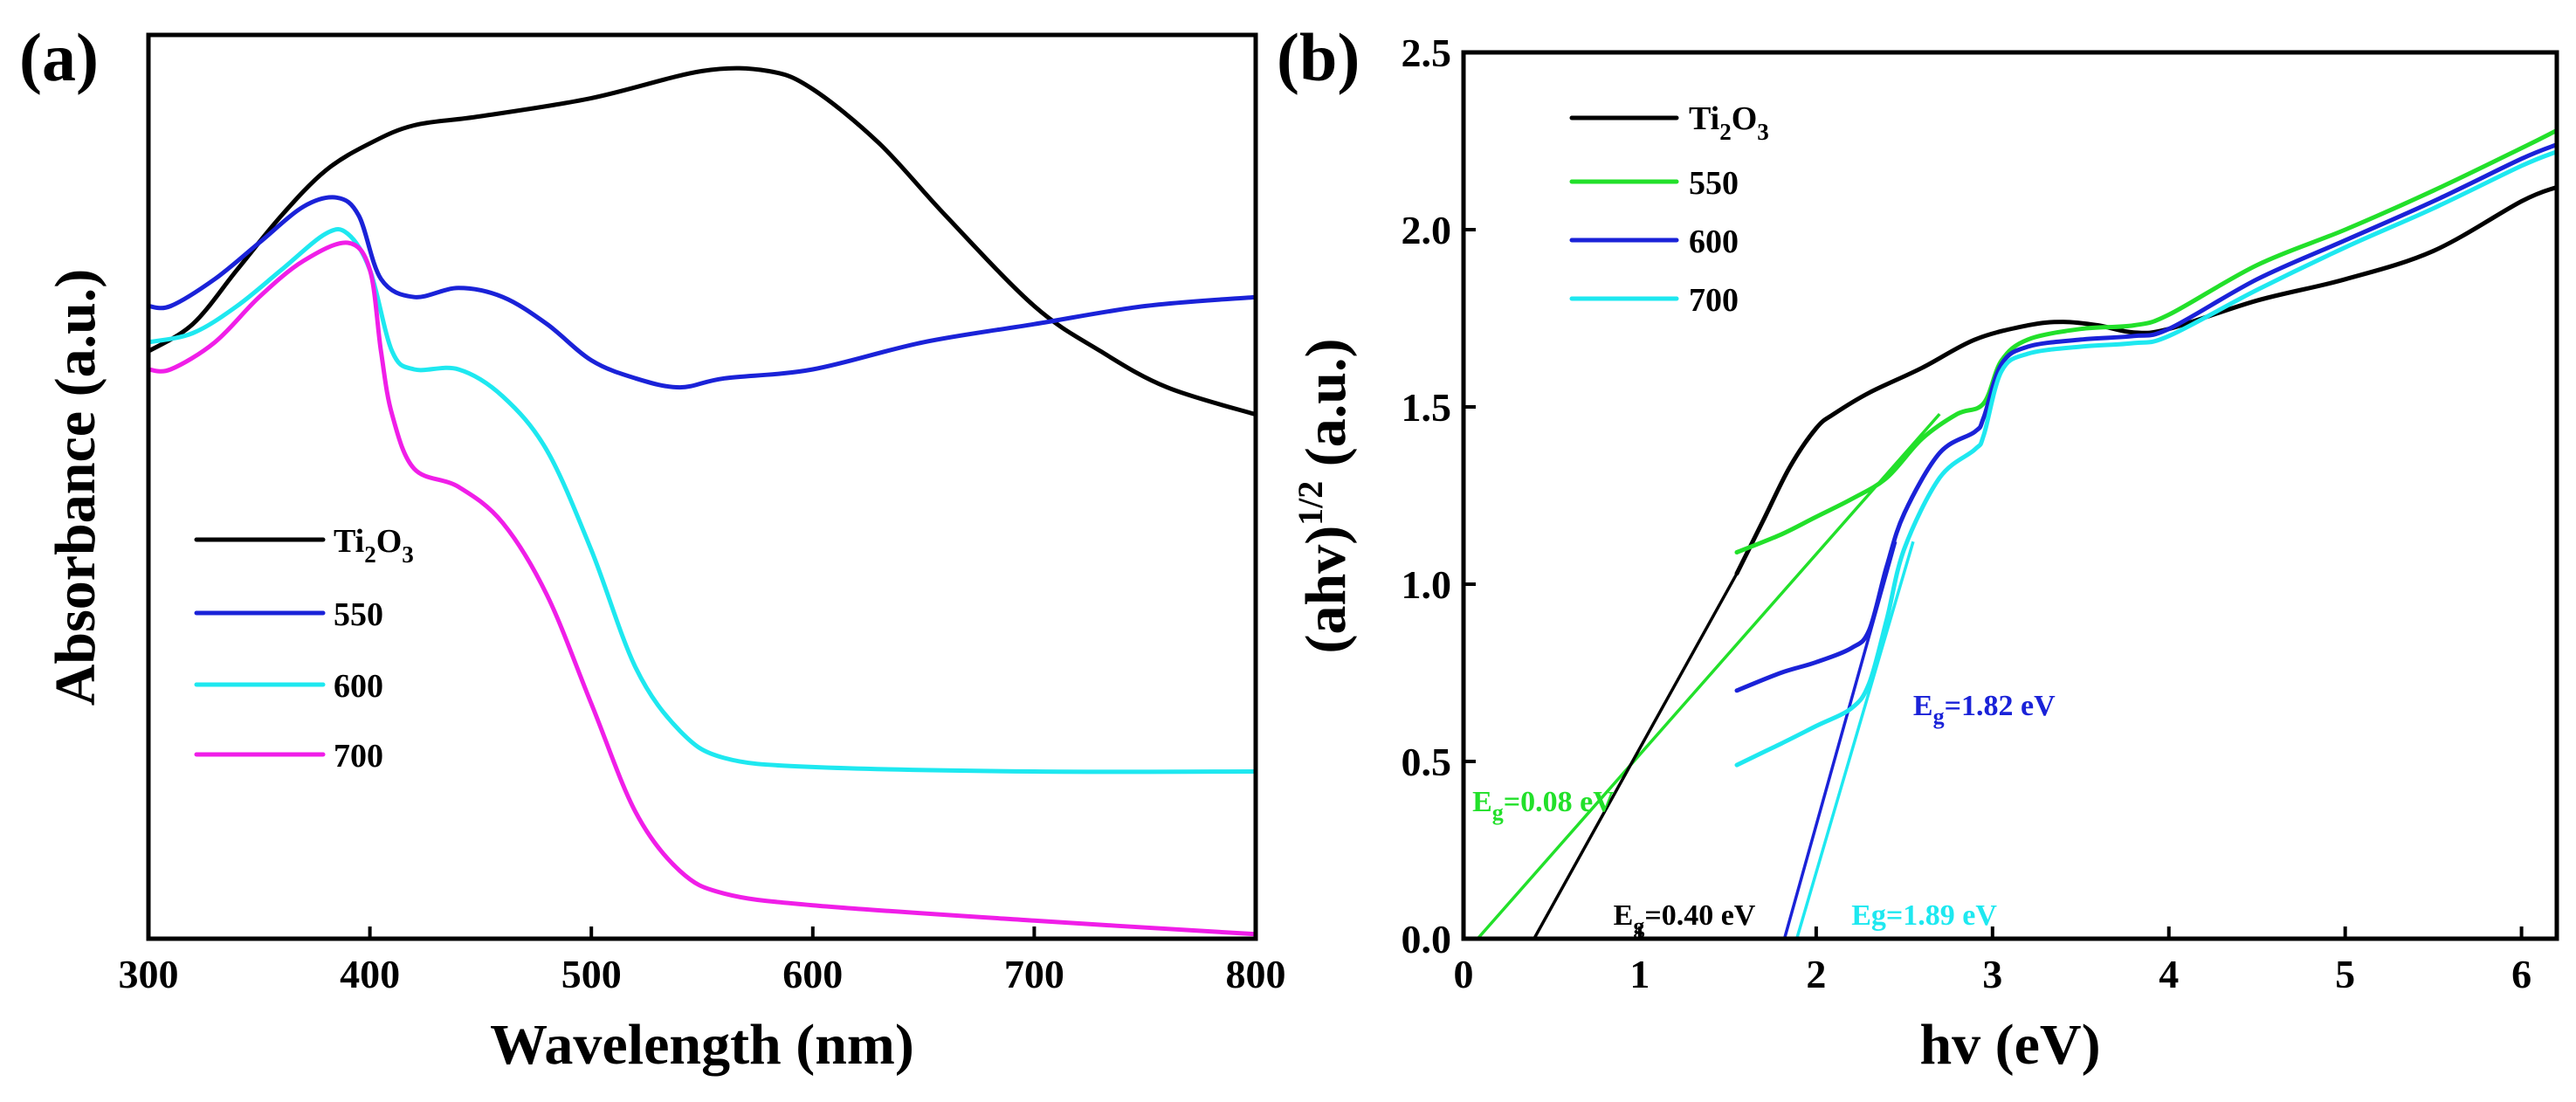  What do you see at coordinates (75, 488) in the screenshot?
I see `panel-a-y-axis-title: Absorbance (a.u.)` at bounding box center [75, 488].